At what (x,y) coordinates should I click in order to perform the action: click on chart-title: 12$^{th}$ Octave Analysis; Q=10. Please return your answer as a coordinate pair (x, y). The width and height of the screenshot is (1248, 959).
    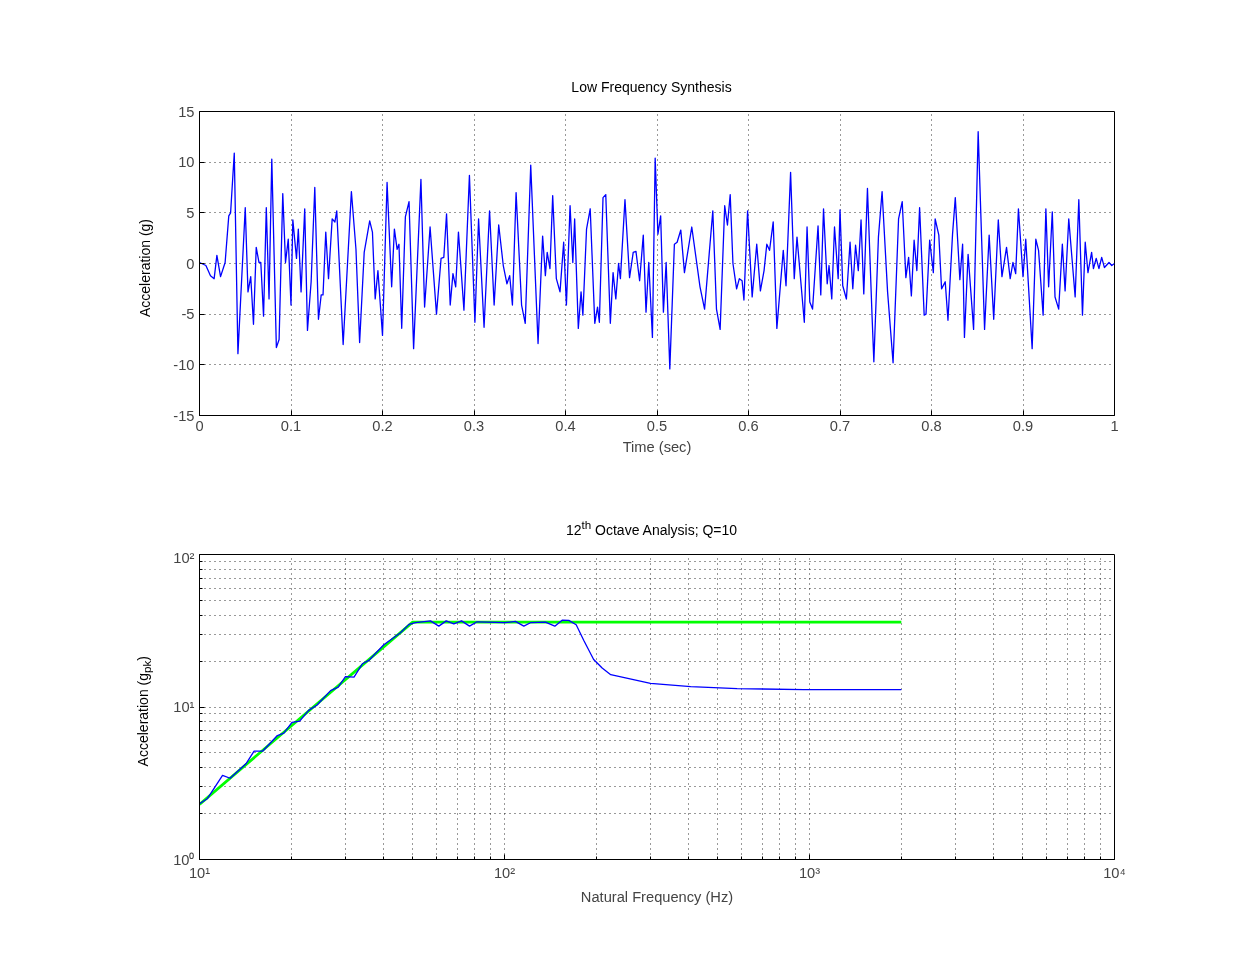
    Looking at the image, I should click on (651, 528).